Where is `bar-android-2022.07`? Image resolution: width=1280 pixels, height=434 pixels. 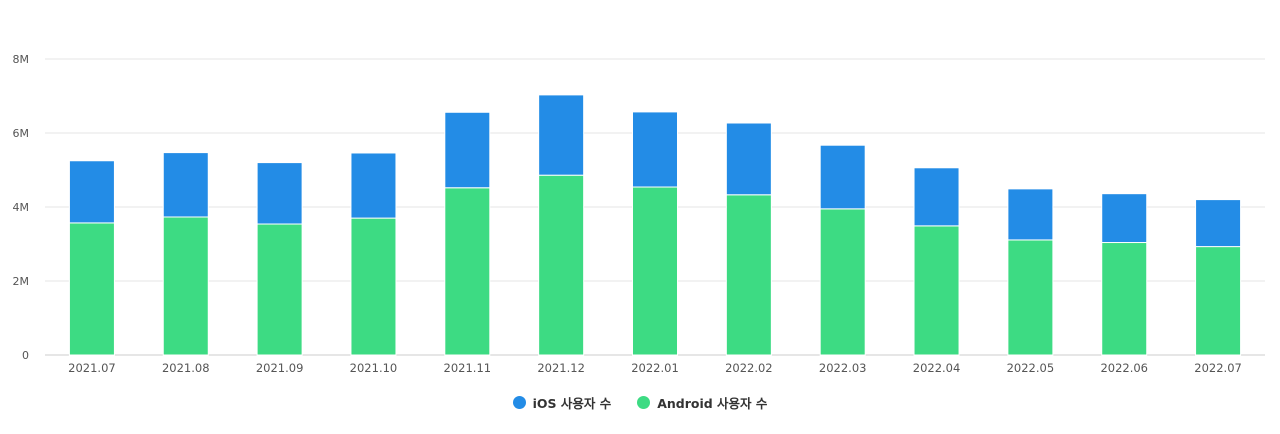 bar-android-2022.07 is located at coordinates (1218, 301).